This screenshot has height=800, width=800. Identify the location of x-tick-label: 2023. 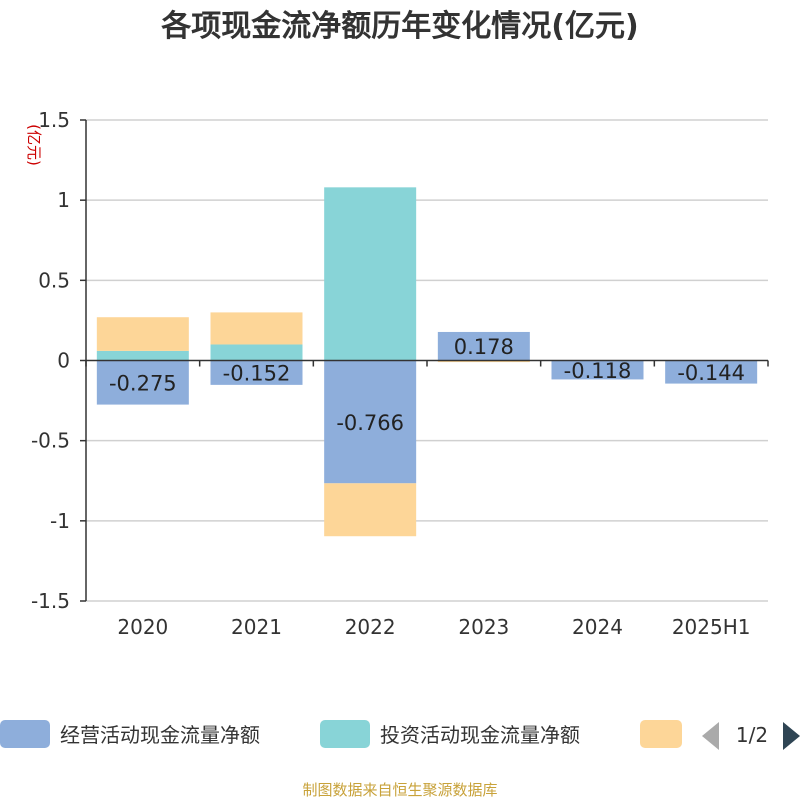
(483, 627).